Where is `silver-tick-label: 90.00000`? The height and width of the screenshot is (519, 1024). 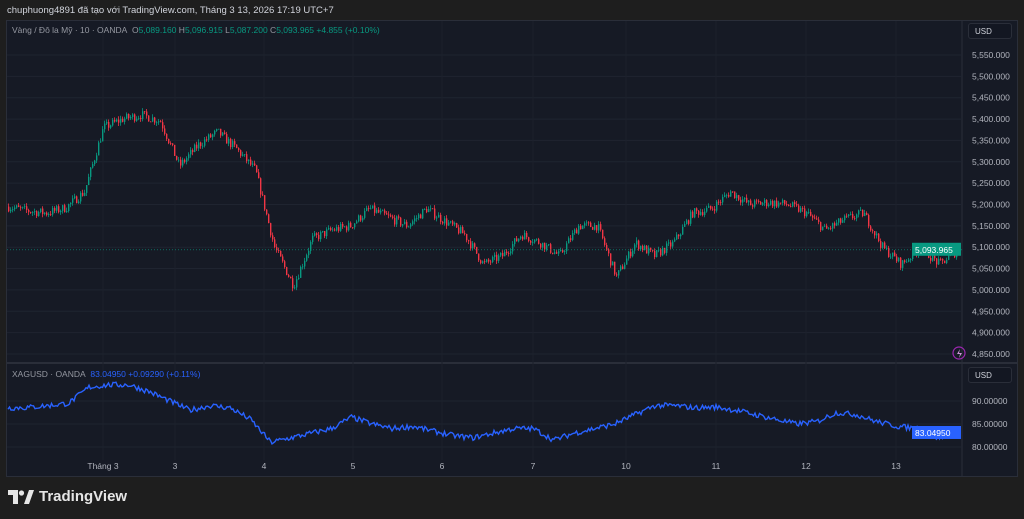
silver-tick-label: 90.00000 is located at coordinates (990, 401).